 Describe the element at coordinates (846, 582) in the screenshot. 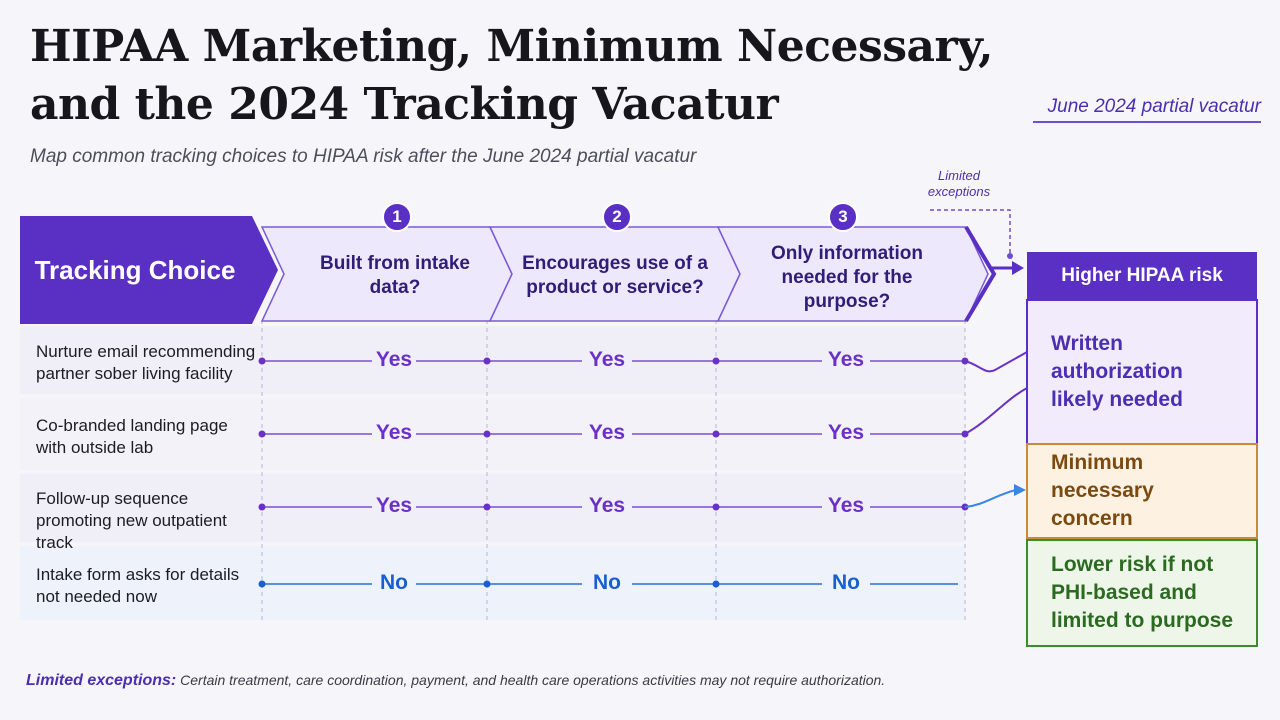

I see `row4-answer-3: No` at that location.